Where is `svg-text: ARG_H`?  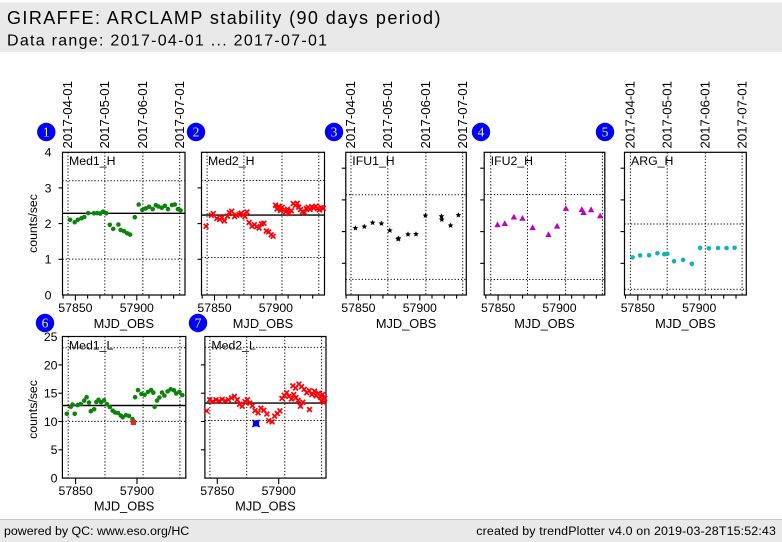
svg-text: ARG_H is located at coordinates (652, 161).